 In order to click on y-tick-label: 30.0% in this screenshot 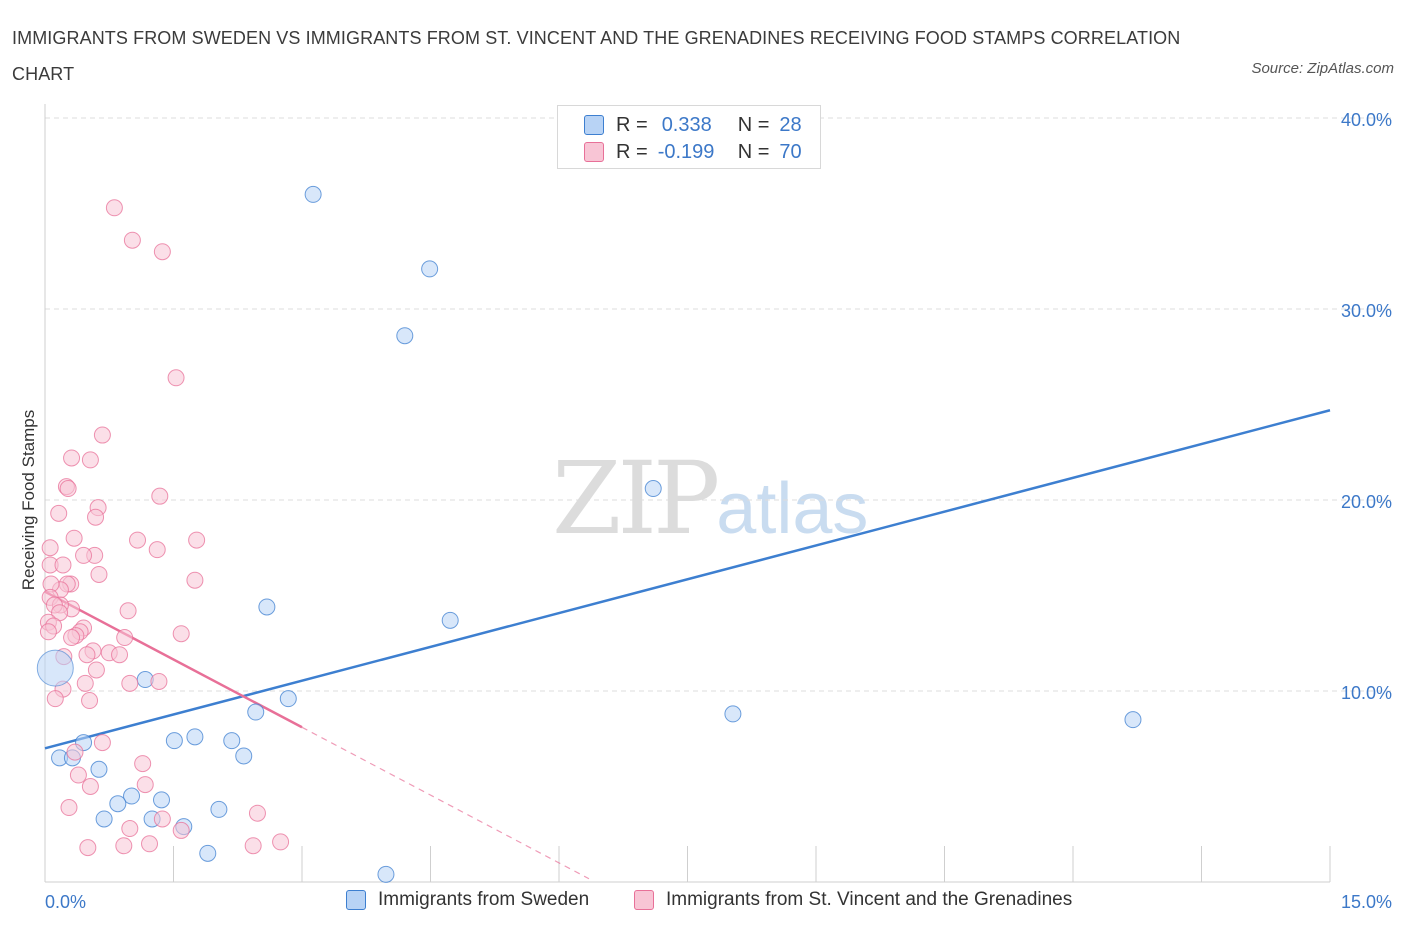, I will do `click(1366, 311)`.